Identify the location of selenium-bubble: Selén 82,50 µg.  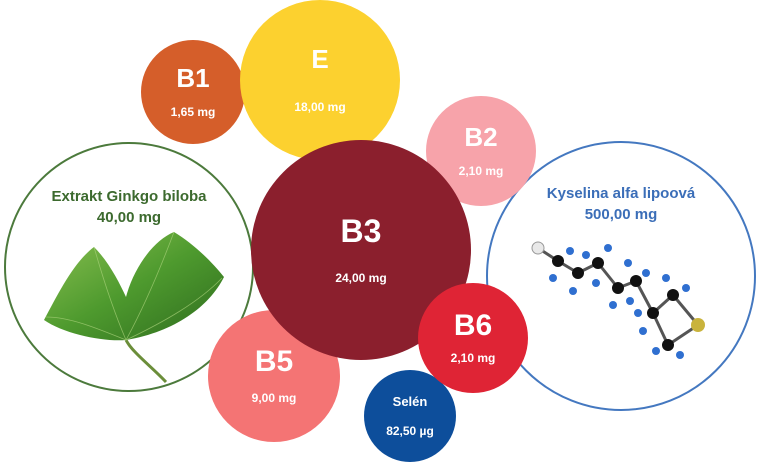
(410, 416).